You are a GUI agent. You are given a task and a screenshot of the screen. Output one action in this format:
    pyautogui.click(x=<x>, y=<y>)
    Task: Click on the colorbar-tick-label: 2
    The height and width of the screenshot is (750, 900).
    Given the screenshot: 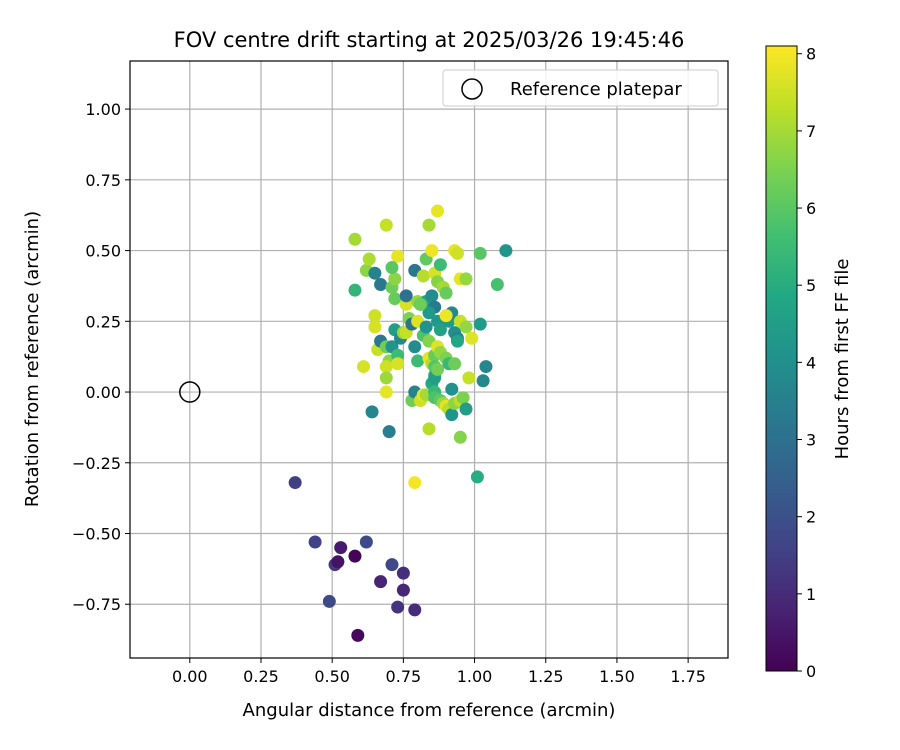 What is the action you would take?
    pyautogui.click(x=811, y=517)
    